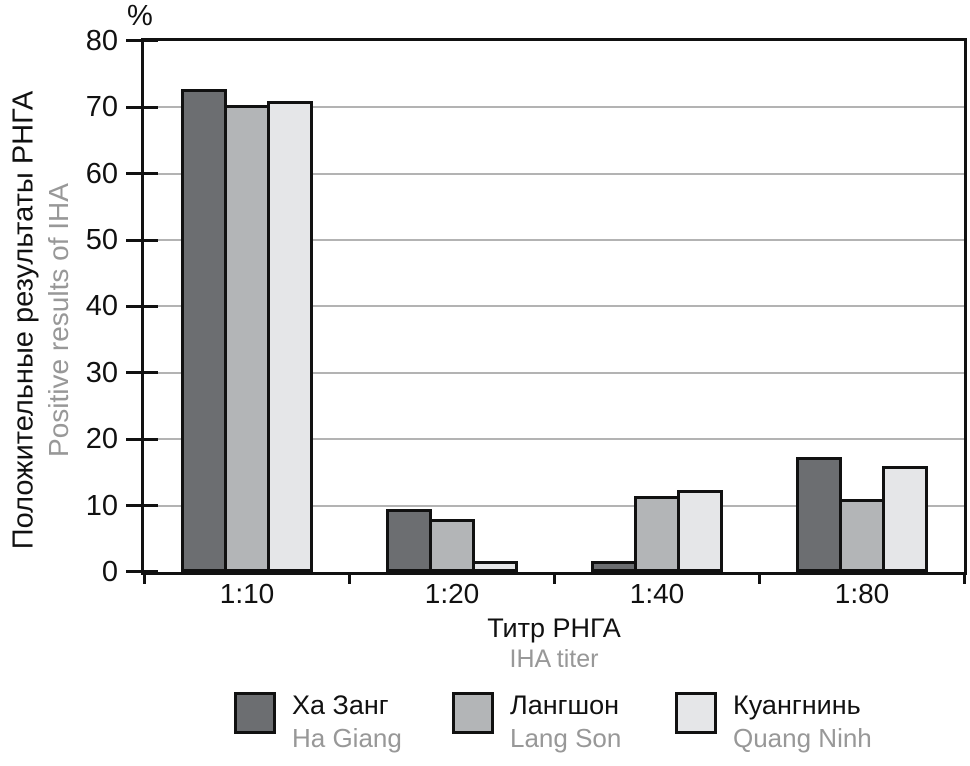 This screenshot has width=970, height=766. What do you see at coordinates (862, 593) in the screenshot?
I see `x-tick-label-1-80: 1:80` at bounding box center [862, 593].